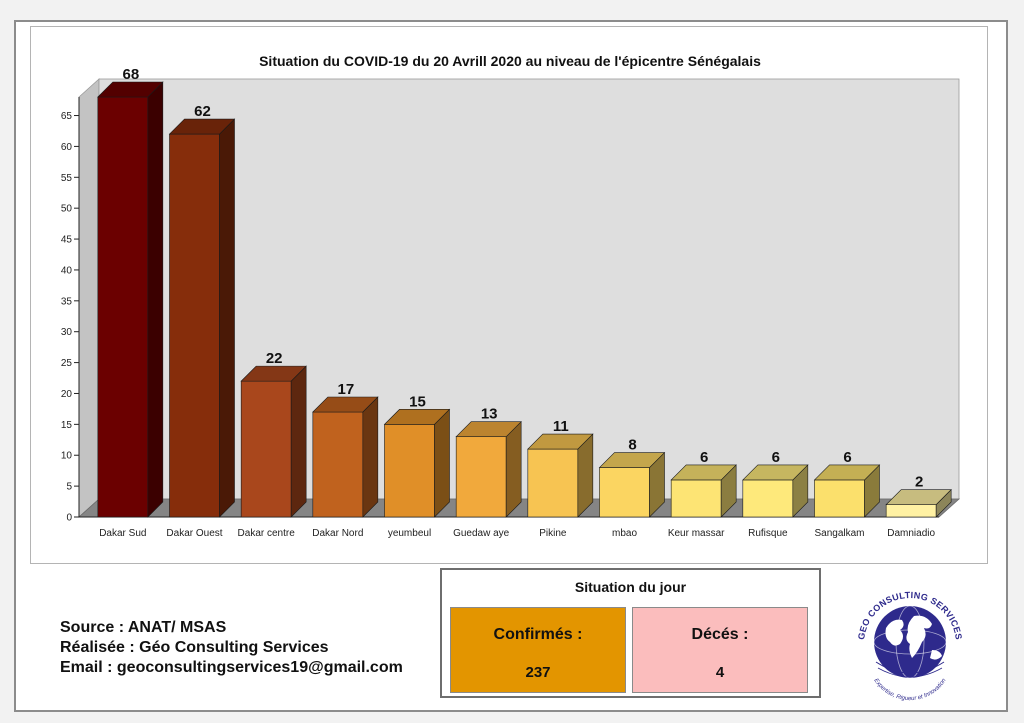 The image size is (1024, 723). I want to click on author-text: Réalisée : Géo Consulting Services, so click(194, 647).